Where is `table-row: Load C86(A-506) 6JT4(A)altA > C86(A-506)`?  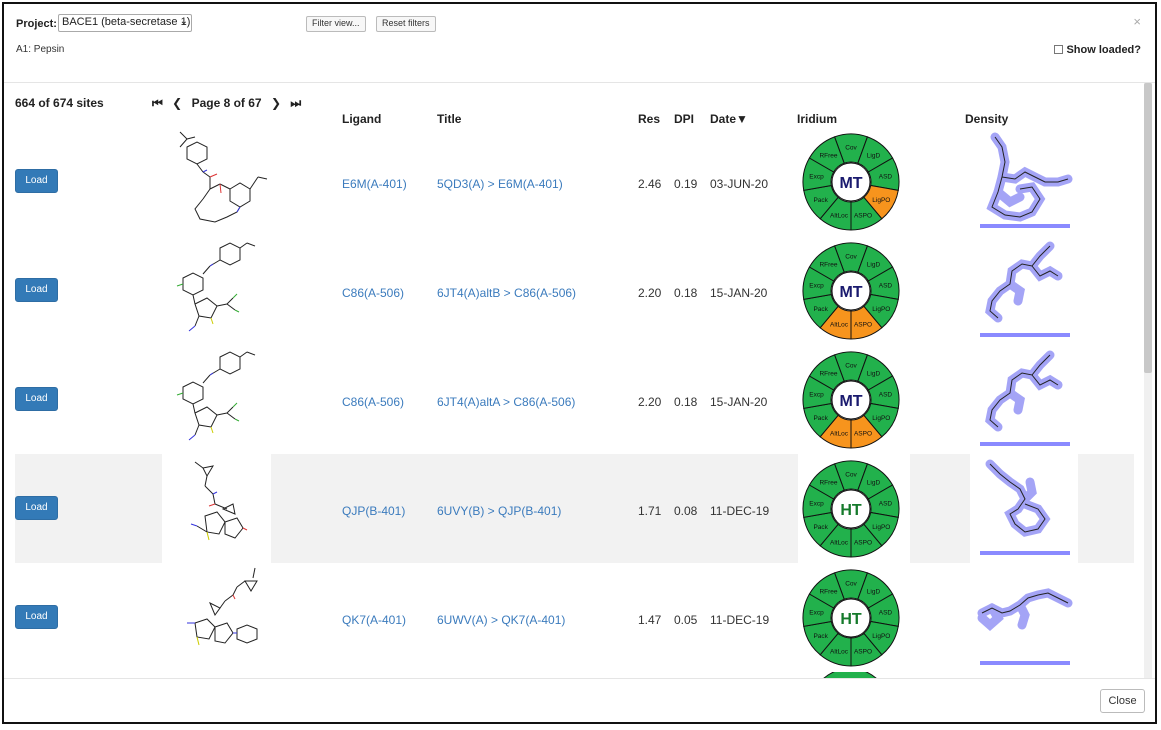 table-row: Load C86(A-506) 6JT4(A)altA > C86(A-506) is located at coordinates (574, 399).